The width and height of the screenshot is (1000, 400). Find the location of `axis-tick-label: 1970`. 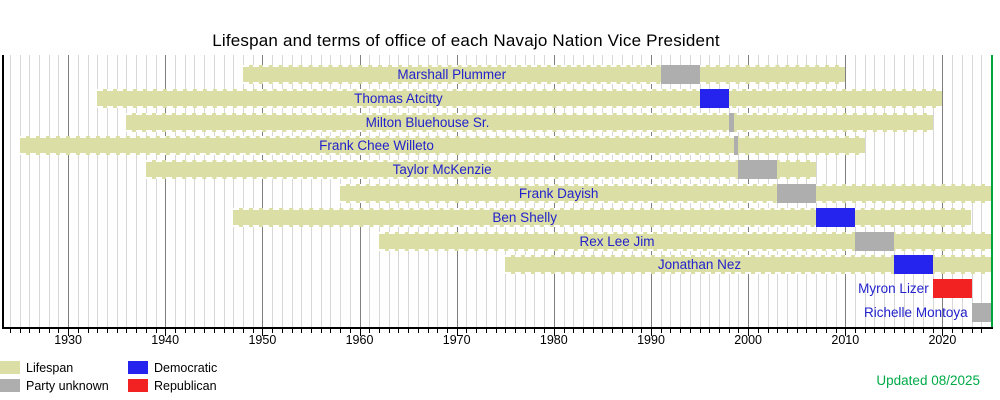

axis-tick-label: 1970 is located at coordinates (456, 340).